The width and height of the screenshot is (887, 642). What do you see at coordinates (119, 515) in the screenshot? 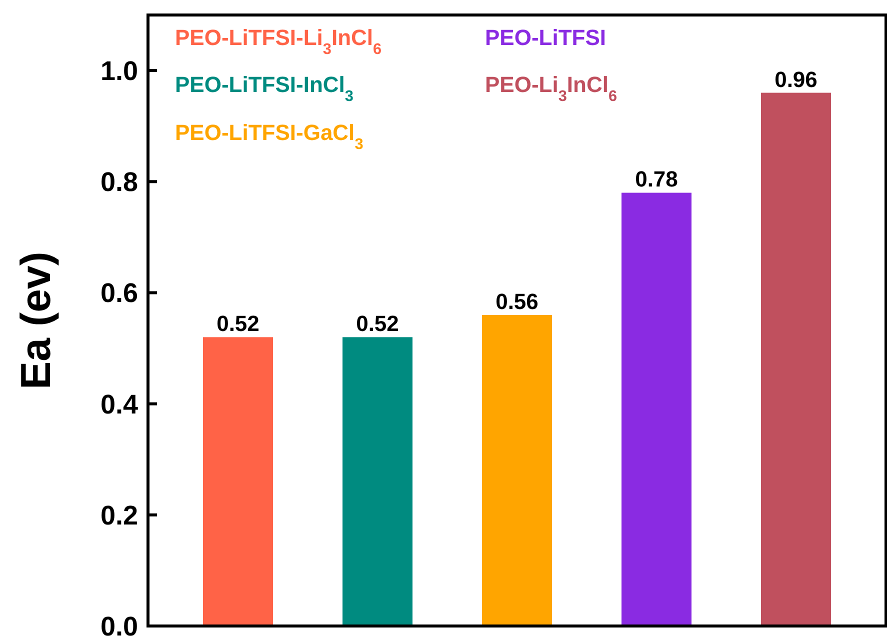
I see `y-tick-label: 0.2` at bounding box center [119, 515].